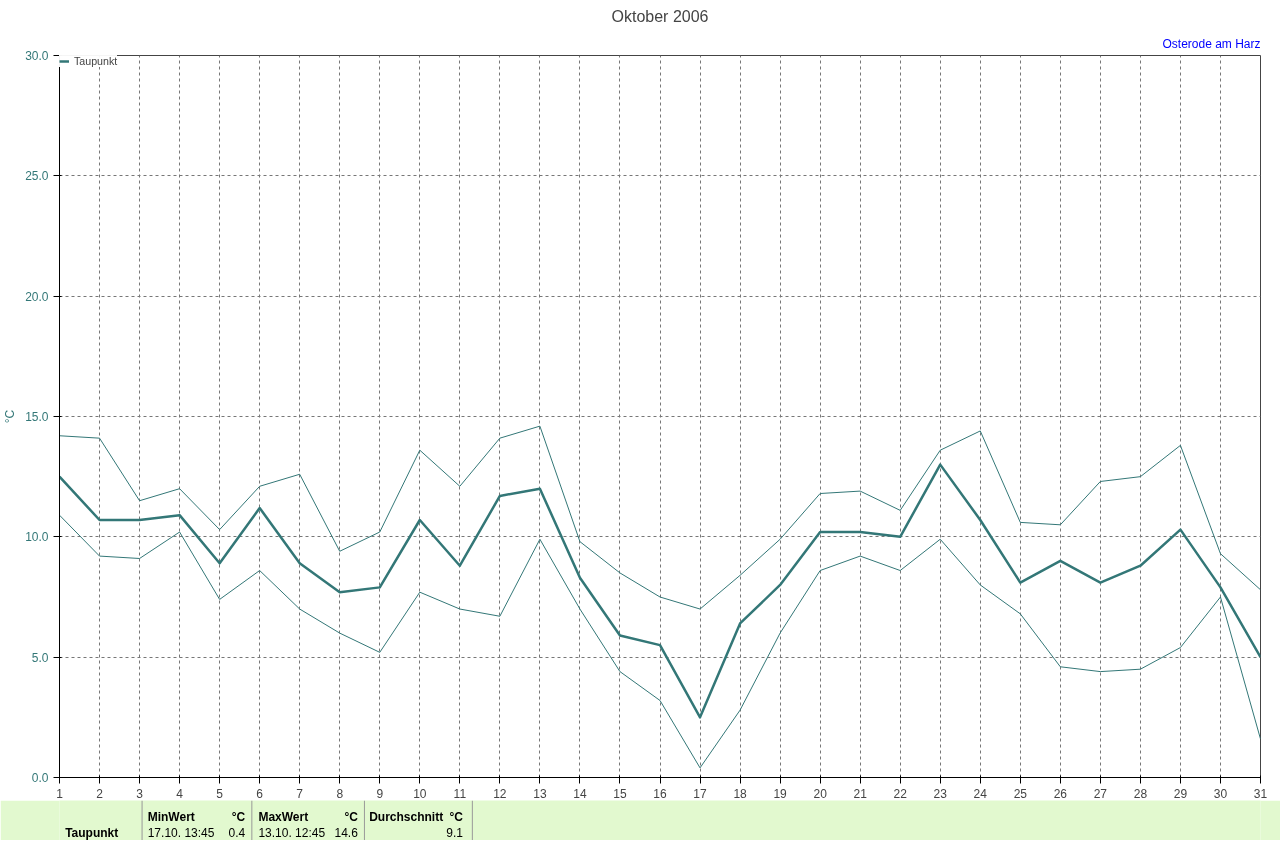 The height and width of the screenshot is (846, 1280). What do you see at coordinates (140, 793) in the screenshot?
I see `x-tick-label: 3` at bounding box center [140, 793].